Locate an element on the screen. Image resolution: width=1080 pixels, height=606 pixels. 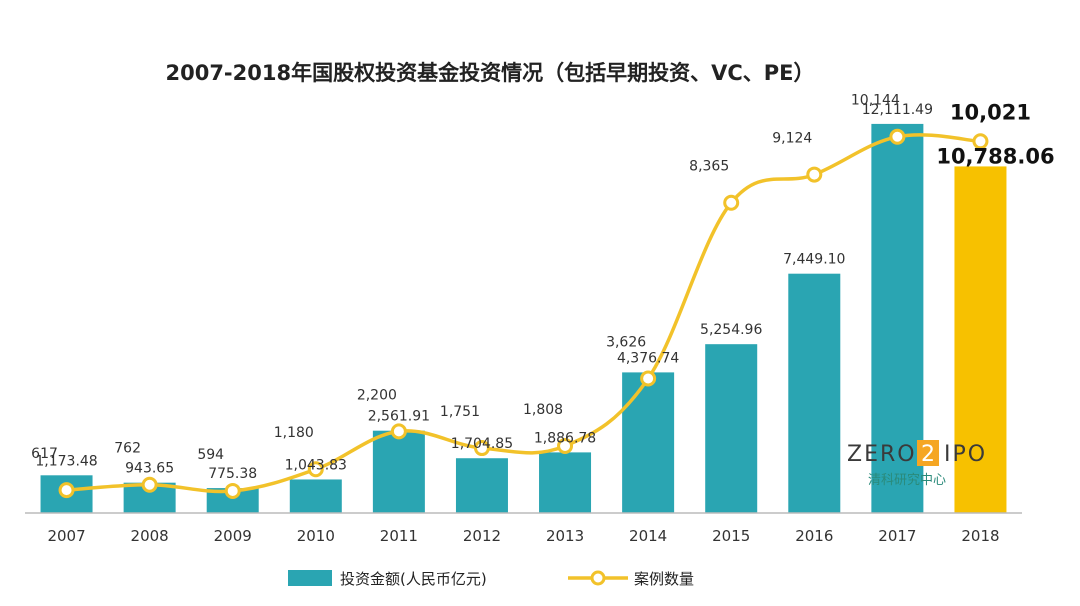
bar-2011 is located at coordinates (398, 471).